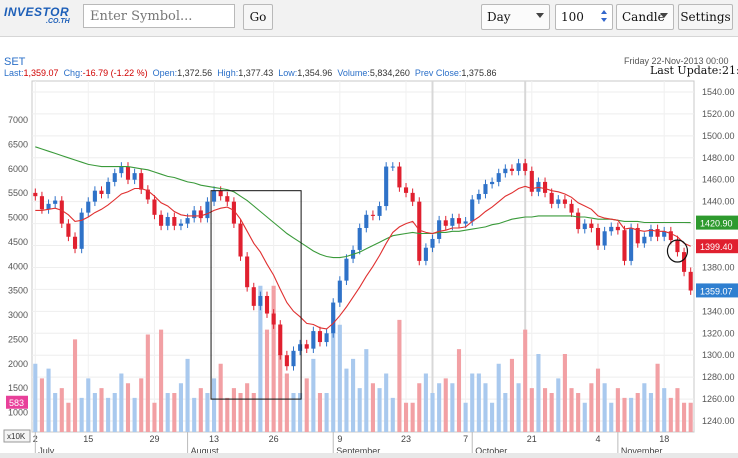 The width and height of the screenshot is (738, 458). I want to click on go-button: Go, so click(258, 17).